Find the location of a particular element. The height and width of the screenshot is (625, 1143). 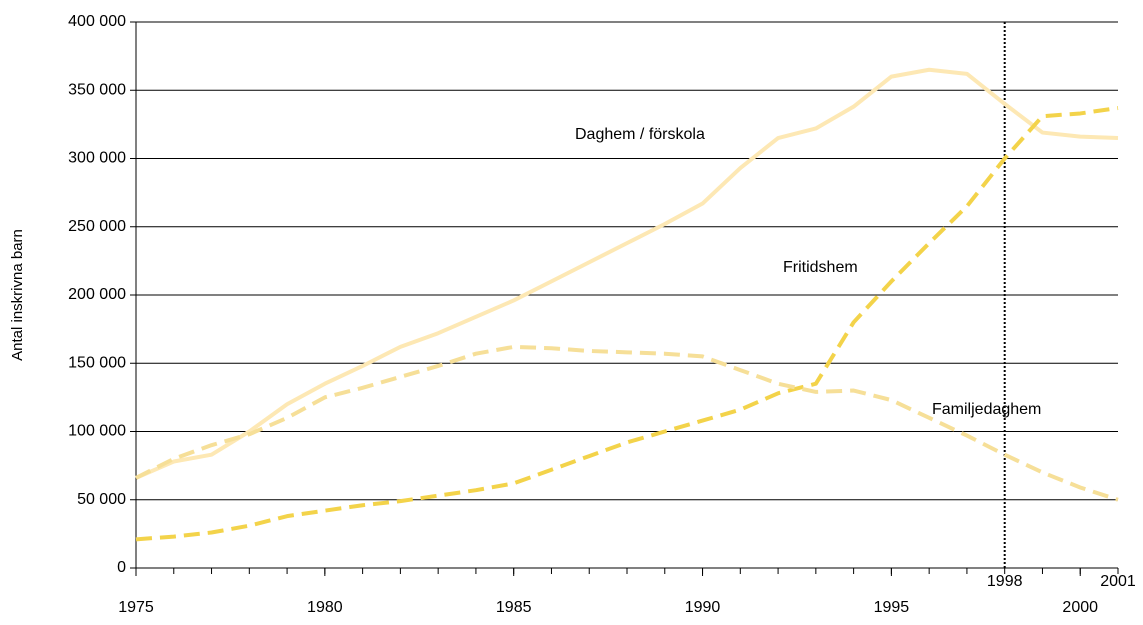

y-tick-label: 100 000 is located at coordinates (97, 431).